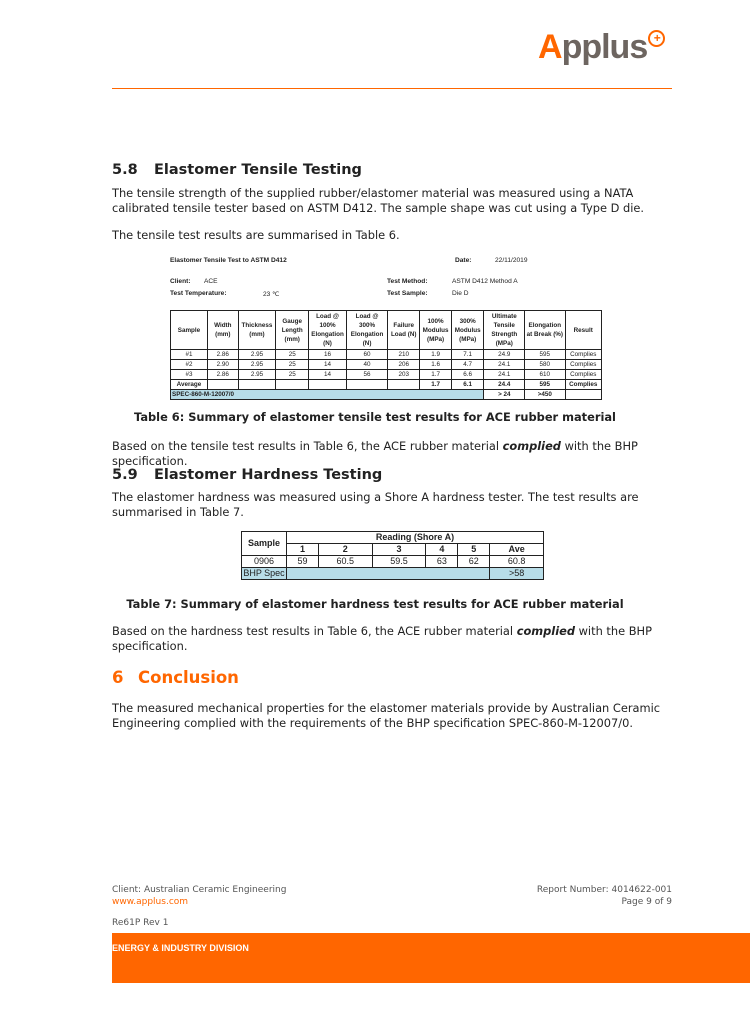 This screenshot has height=1021, width=750. Describe the element at coordinates (180, 948) in the screenshot. I see `division-label: ENERGY & INDUSTRY DIVISION` at that location.